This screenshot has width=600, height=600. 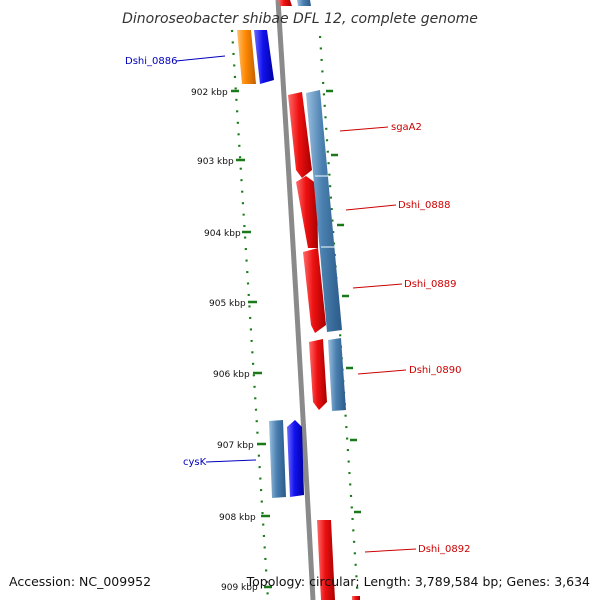 What do you see at coordinates (267, 160) in the screenshot?
I see `kbp-tick-903: 903 kbp` at bounding box center [267, 160].